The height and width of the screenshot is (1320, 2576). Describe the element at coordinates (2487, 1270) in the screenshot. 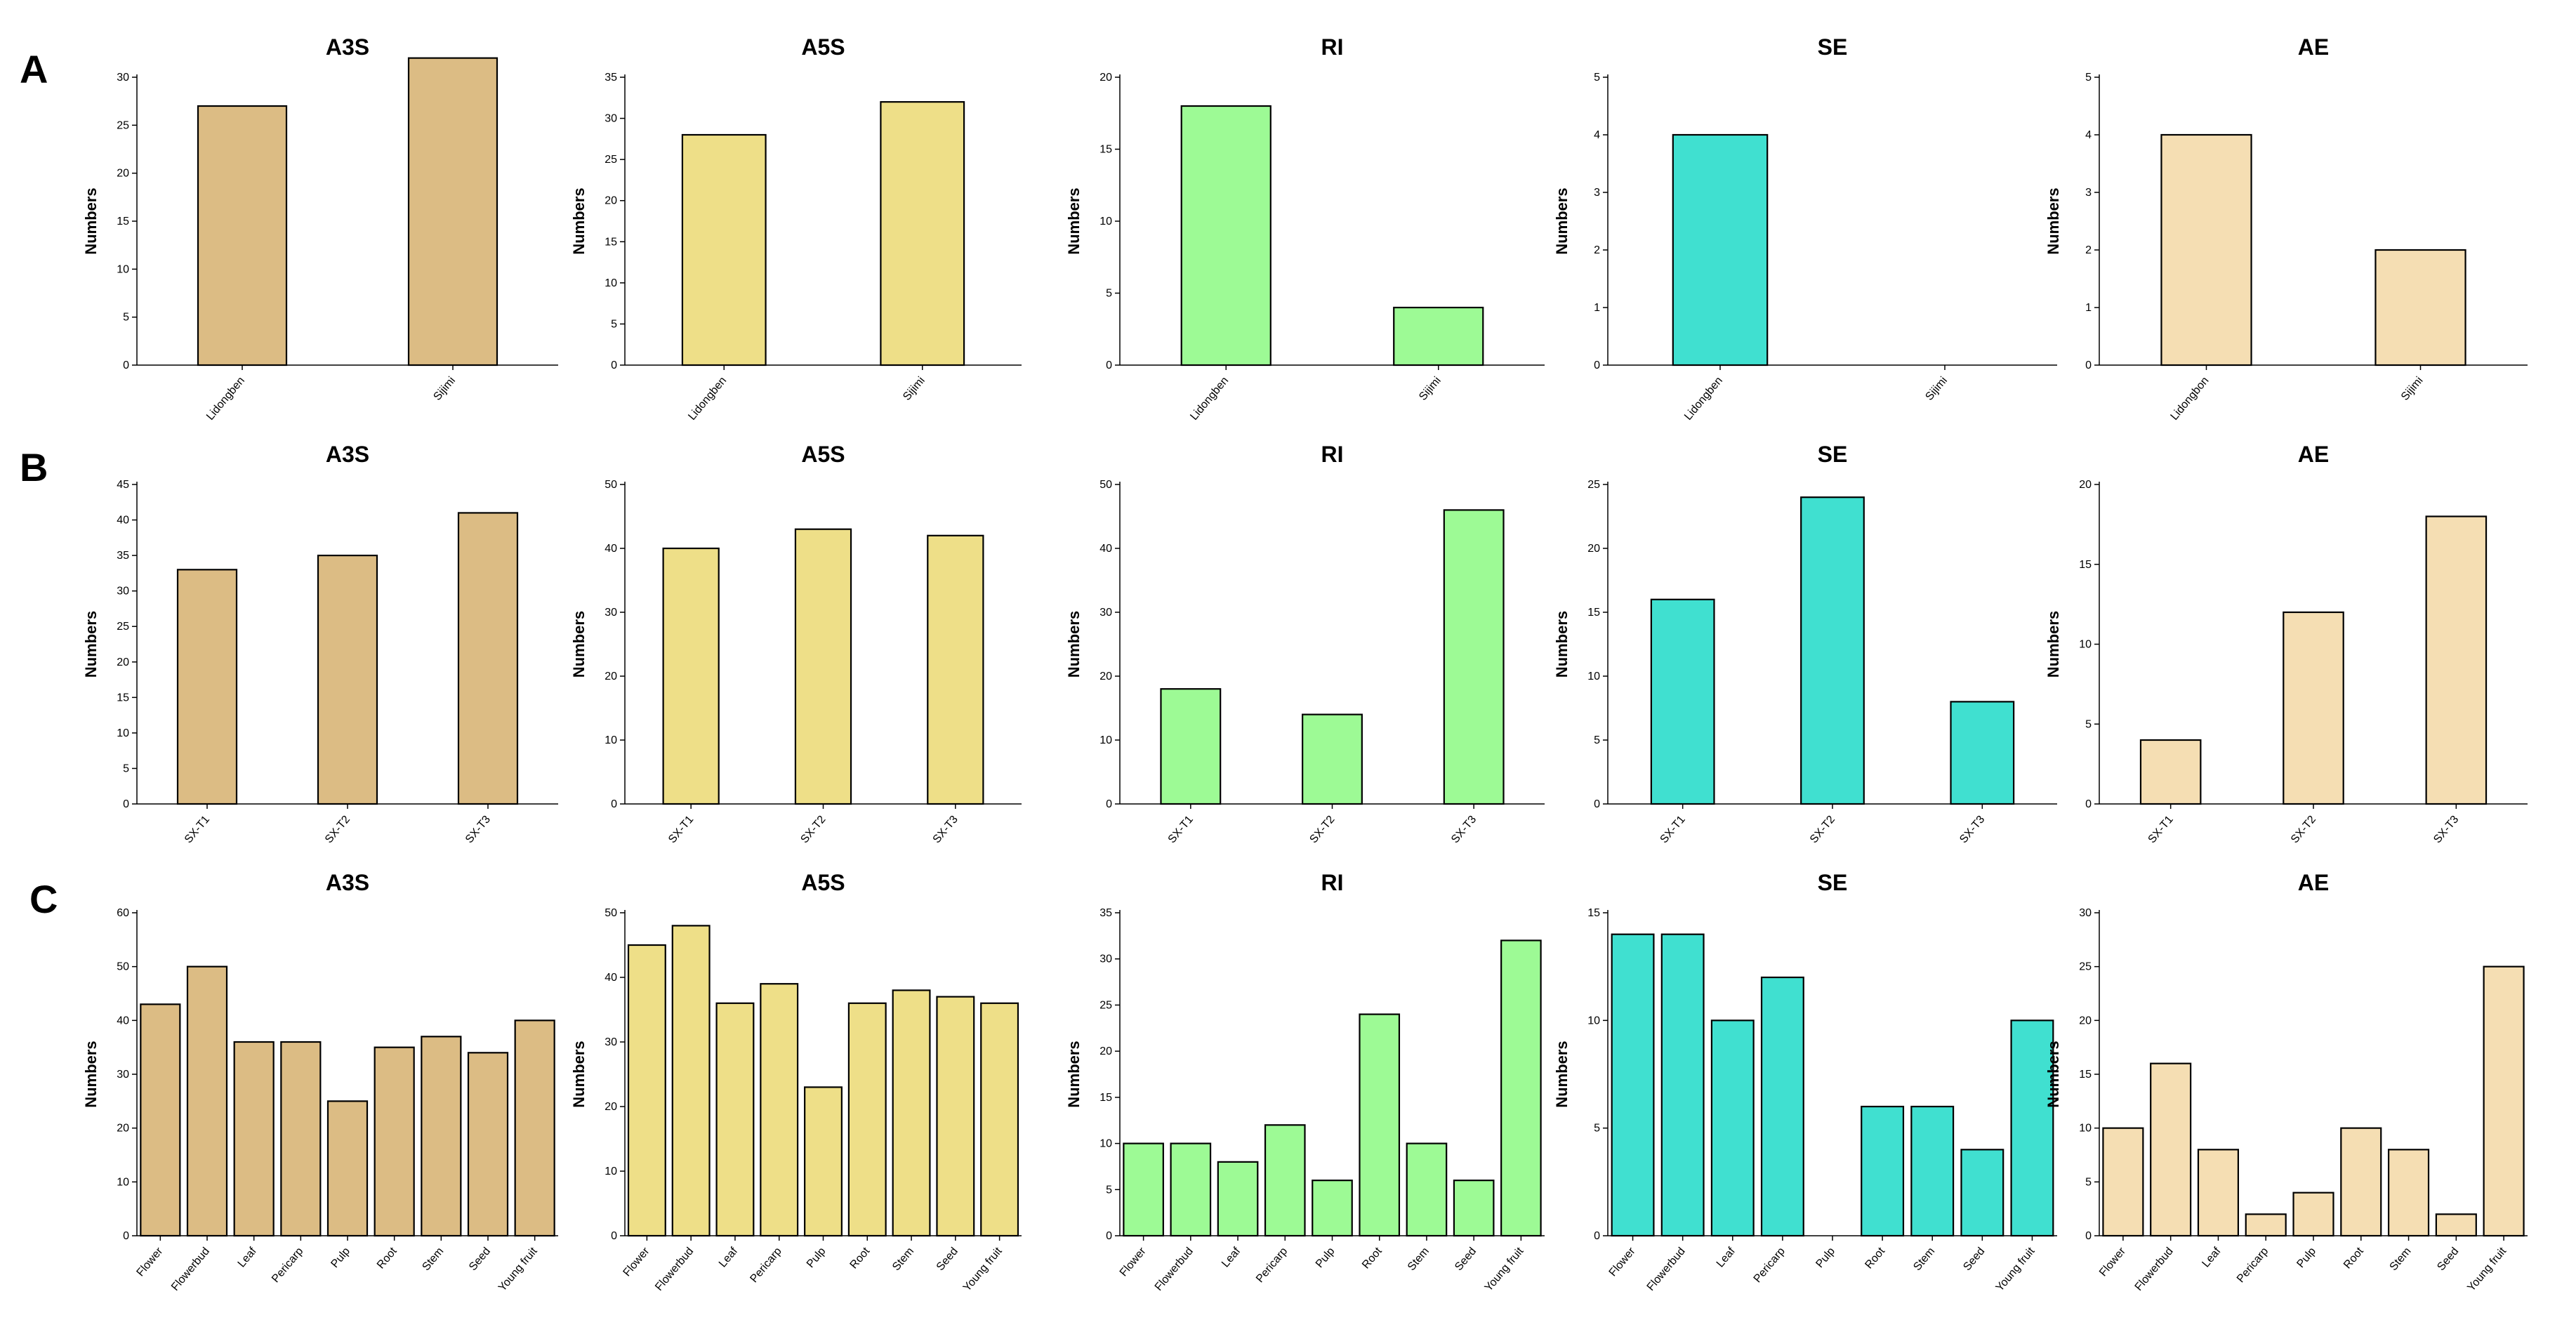

I see `x-tick-label: Young fruit` at that location.